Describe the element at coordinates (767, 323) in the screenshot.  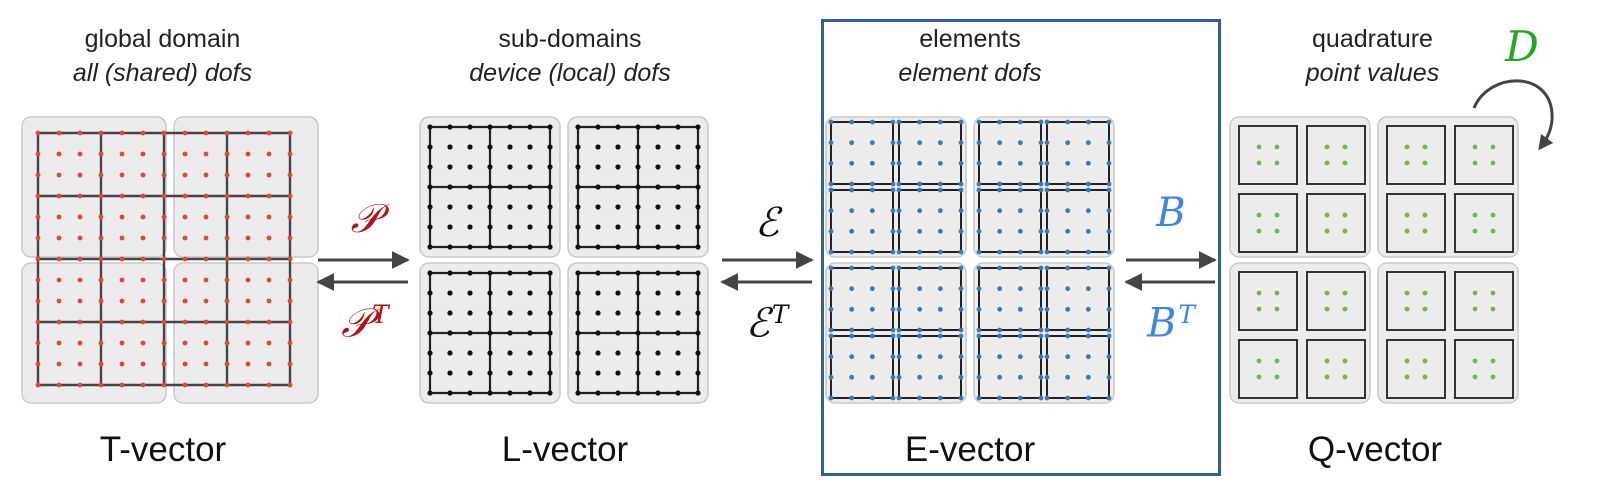
I see `e-transpose-label: ℰT` at that location.